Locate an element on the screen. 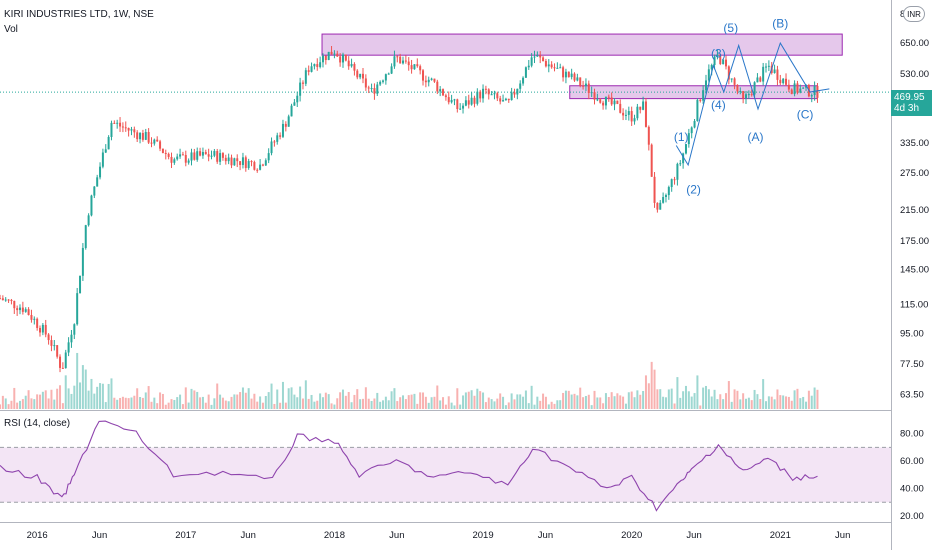 The image size is (932, 550). price-axis-label: 215.00 is located at coordinates (914, 210).